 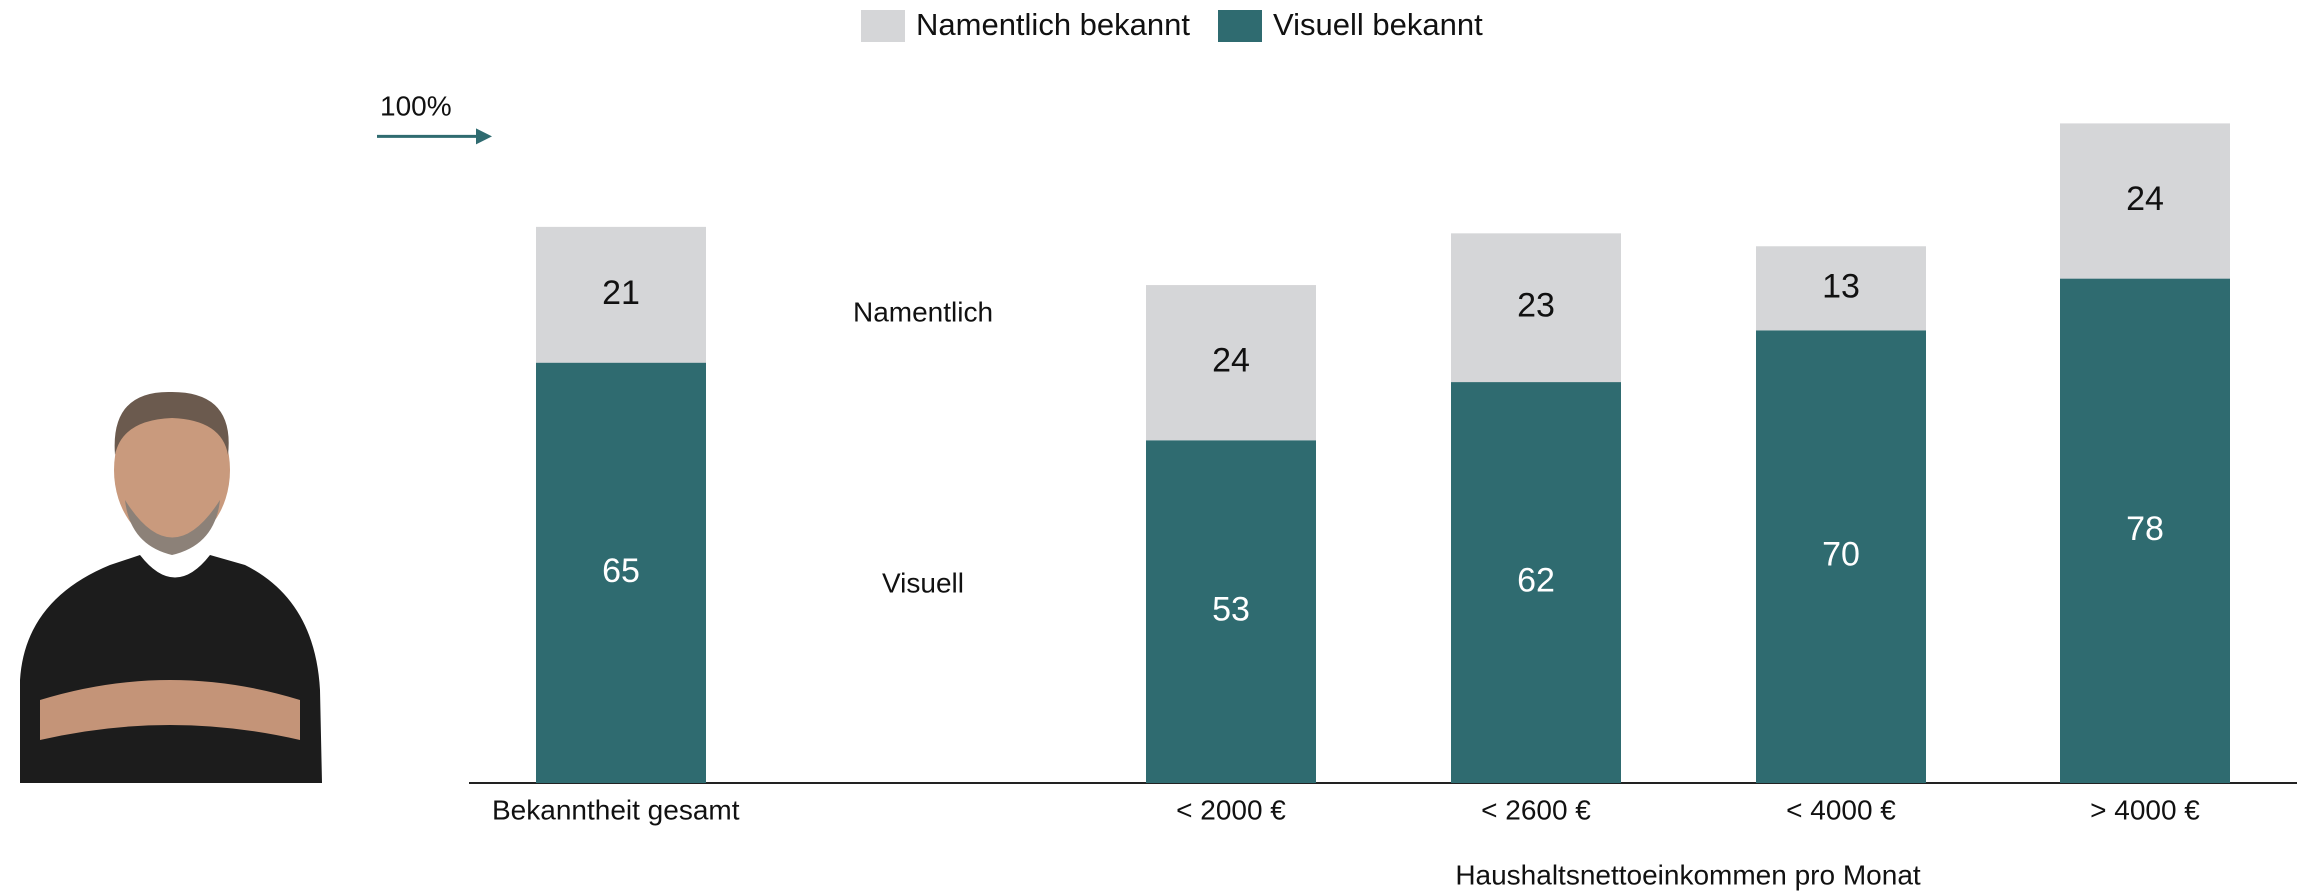 What do you see at coordinates (1231, 809) in the screenshot?
I see `x-tick-label: < 2000 €` at bounding box center [1231, 809].